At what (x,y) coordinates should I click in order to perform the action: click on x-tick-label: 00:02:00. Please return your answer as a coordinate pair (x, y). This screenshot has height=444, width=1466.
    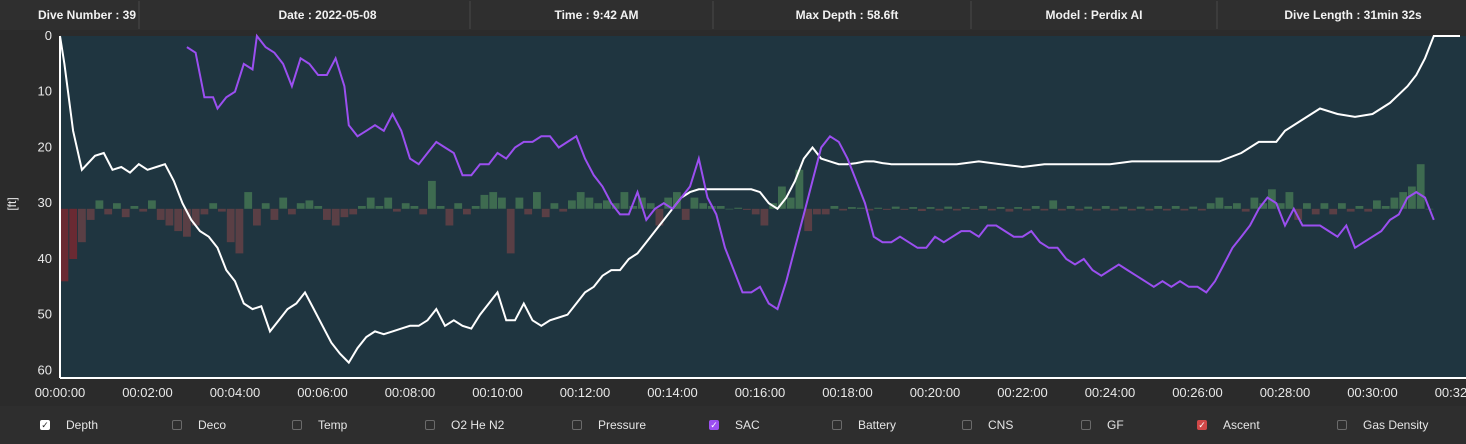
    Looking at the image, I should click on (147, 392).